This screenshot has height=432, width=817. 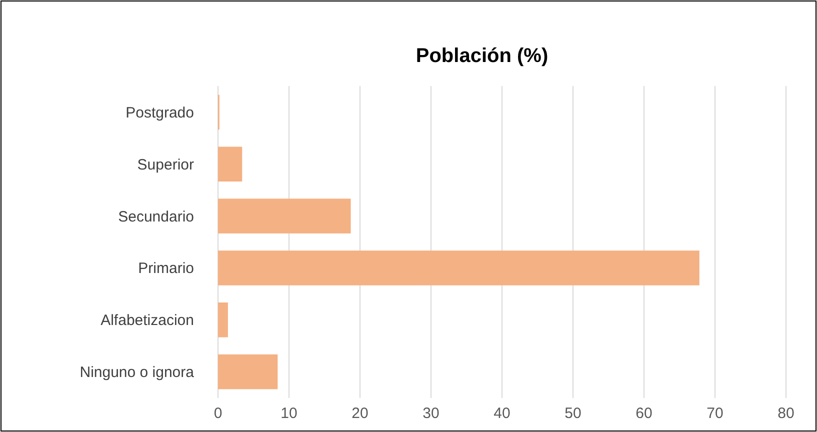 What do you see at coordinates (502, 413) in the screenshot?
I see `x-tick-label: 40` at bounding box center [502, 413].